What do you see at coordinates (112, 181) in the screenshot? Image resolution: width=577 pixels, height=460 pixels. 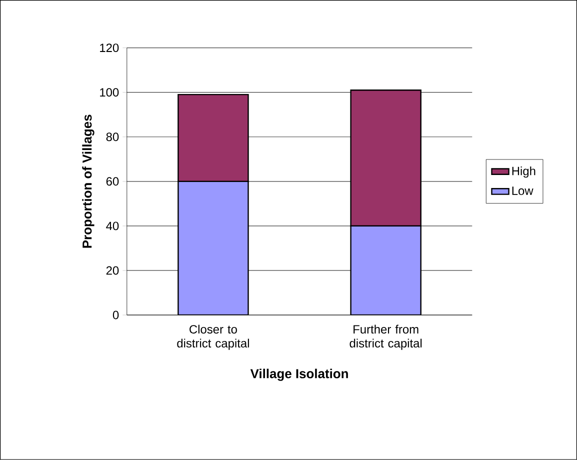 I see `y-tick-label: 60` at bounding box center [112, 181].